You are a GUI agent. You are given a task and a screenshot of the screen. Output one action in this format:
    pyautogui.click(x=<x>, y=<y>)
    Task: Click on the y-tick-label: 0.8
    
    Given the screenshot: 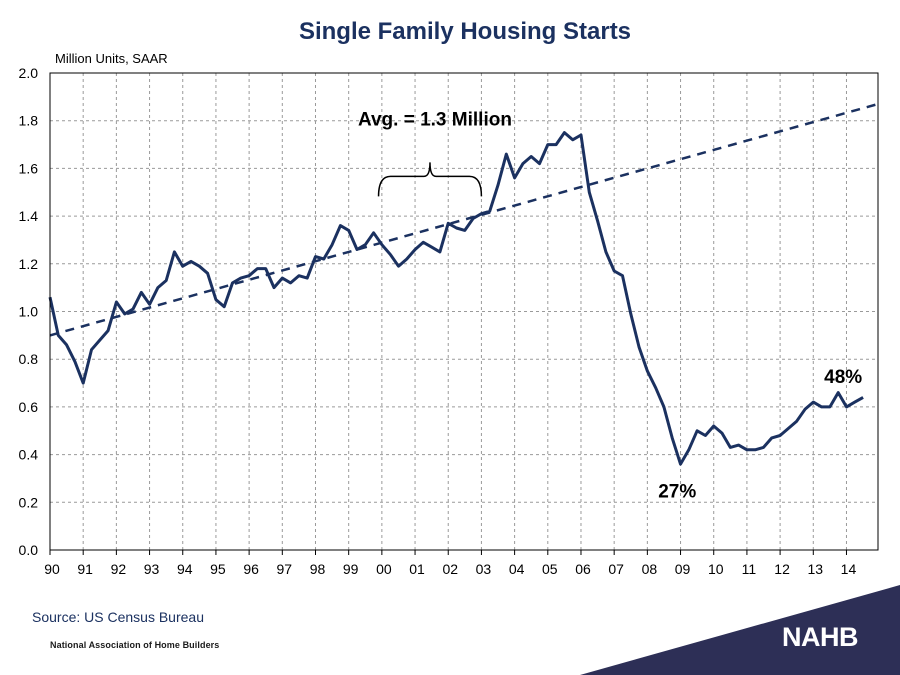 What is the action you would take?
    pyautogui.click(x=29, y=359)
    